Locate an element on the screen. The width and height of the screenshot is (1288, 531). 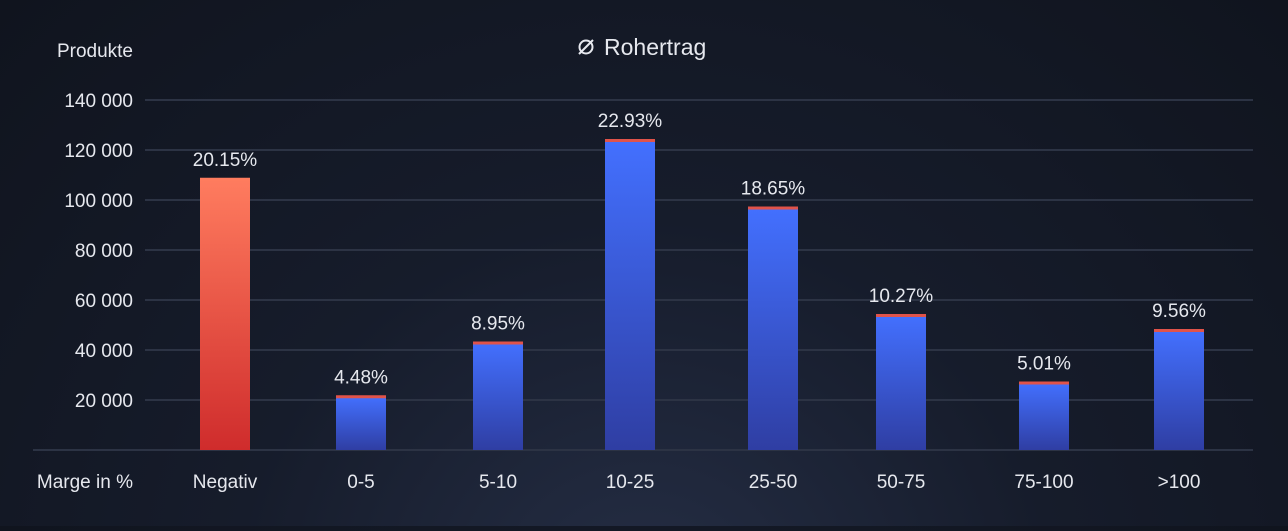
x-tick-label: 75-100 is located at coordinates (1043, 482).